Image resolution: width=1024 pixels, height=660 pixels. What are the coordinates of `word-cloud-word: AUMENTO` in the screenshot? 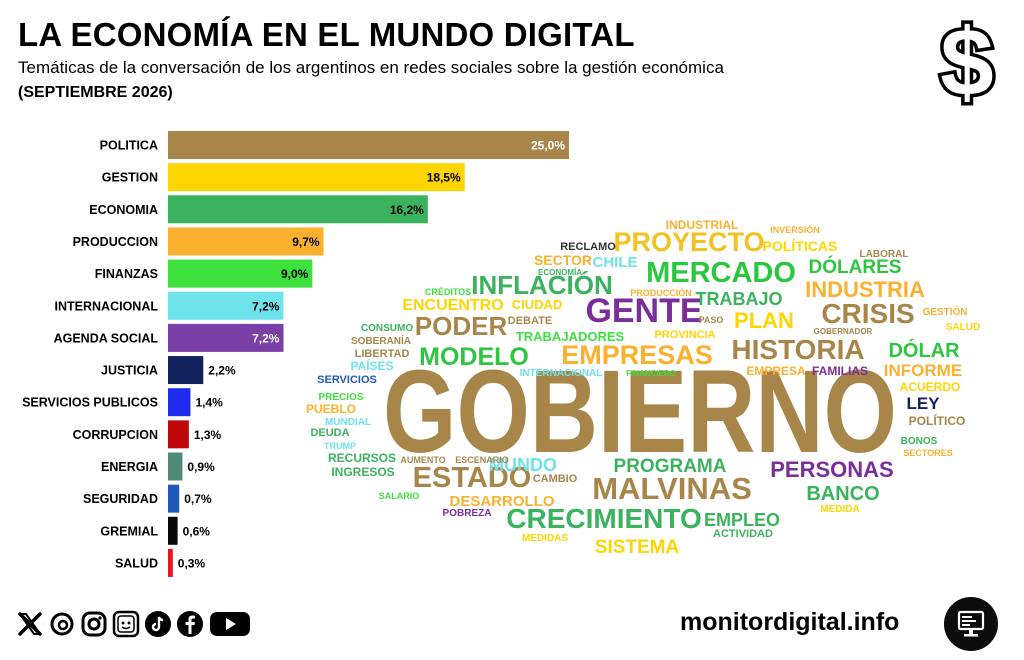 It's located at (422, 460).